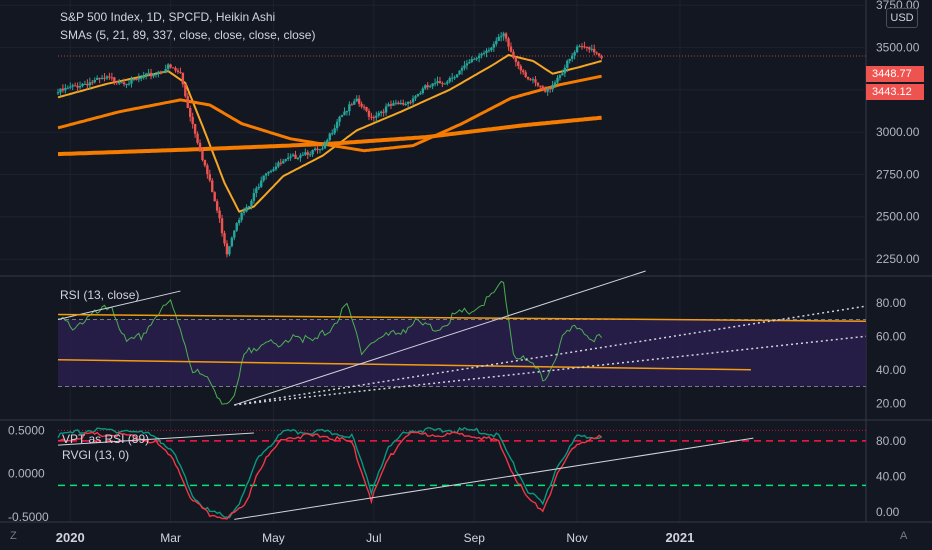 Image resolution: width=932 pixels, height=550 pixels. What do you see at coordinates (898, 217) in the screenshot?
I see `price-axis-tick: 2500.00` at bounding box center [898, 217].